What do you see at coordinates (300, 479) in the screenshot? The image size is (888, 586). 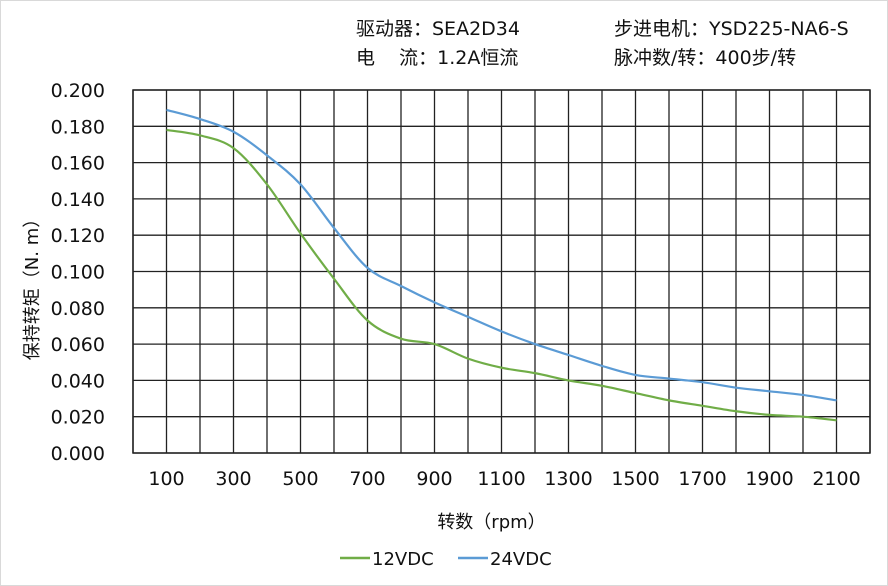 I see `x-tick-label: 500` at bounding box center [300, 479].